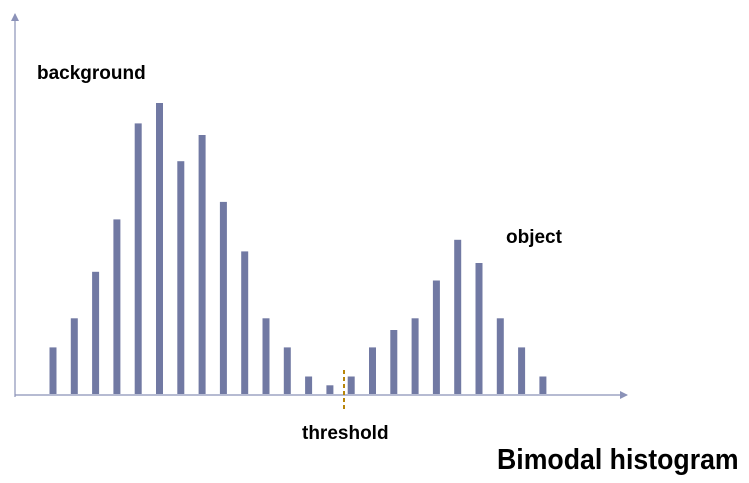  Describe the element at coordinates (618, 460) in the screenshot. I see `chart-title: Bimodal histogram` at that location.